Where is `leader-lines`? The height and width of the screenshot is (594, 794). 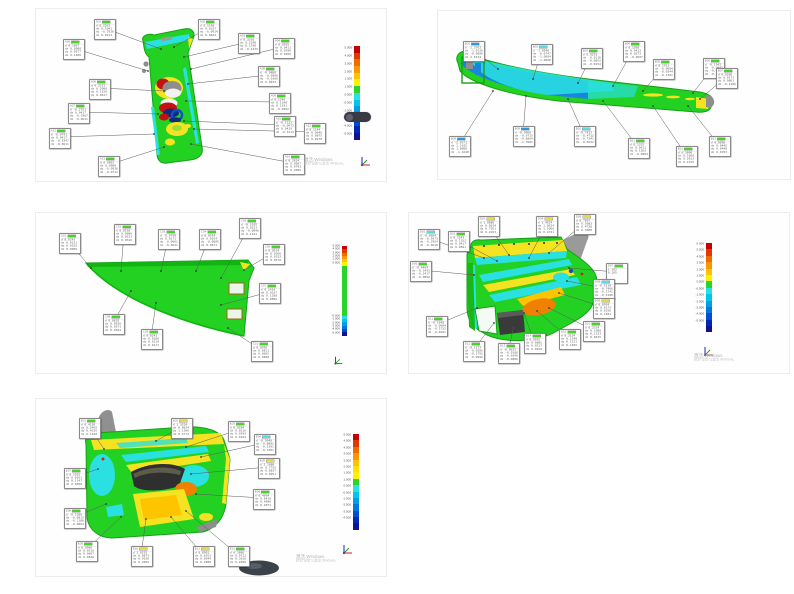
leader-lines is located at coordinates (186, 96).